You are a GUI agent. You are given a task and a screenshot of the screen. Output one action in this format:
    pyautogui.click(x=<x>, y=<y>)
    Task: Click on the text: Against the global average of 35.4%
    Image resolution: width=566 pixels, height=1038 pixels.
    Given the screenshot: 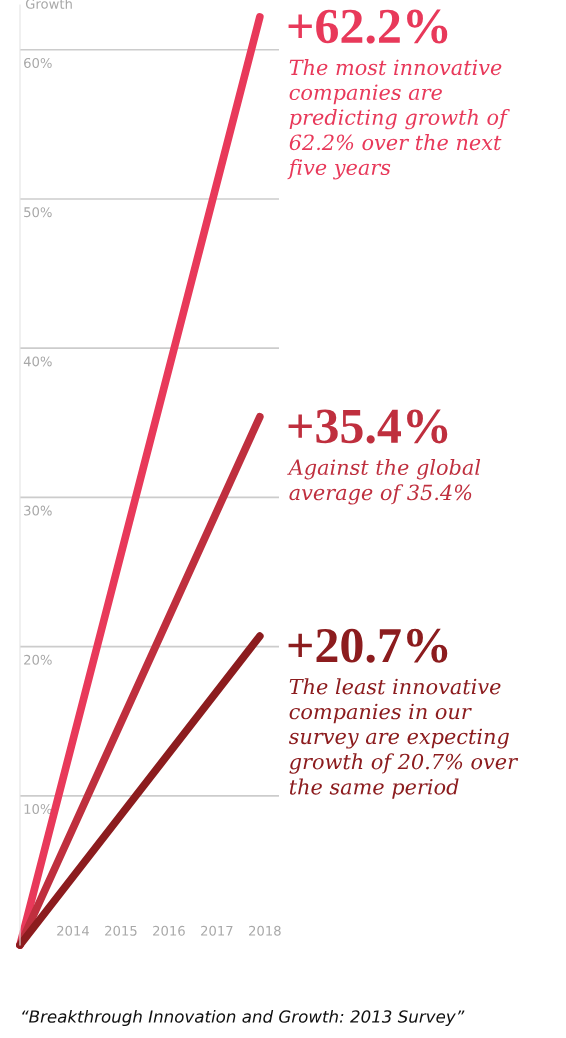 What is the action you would take?
    pyautogui.click(x=384, y=481)
    